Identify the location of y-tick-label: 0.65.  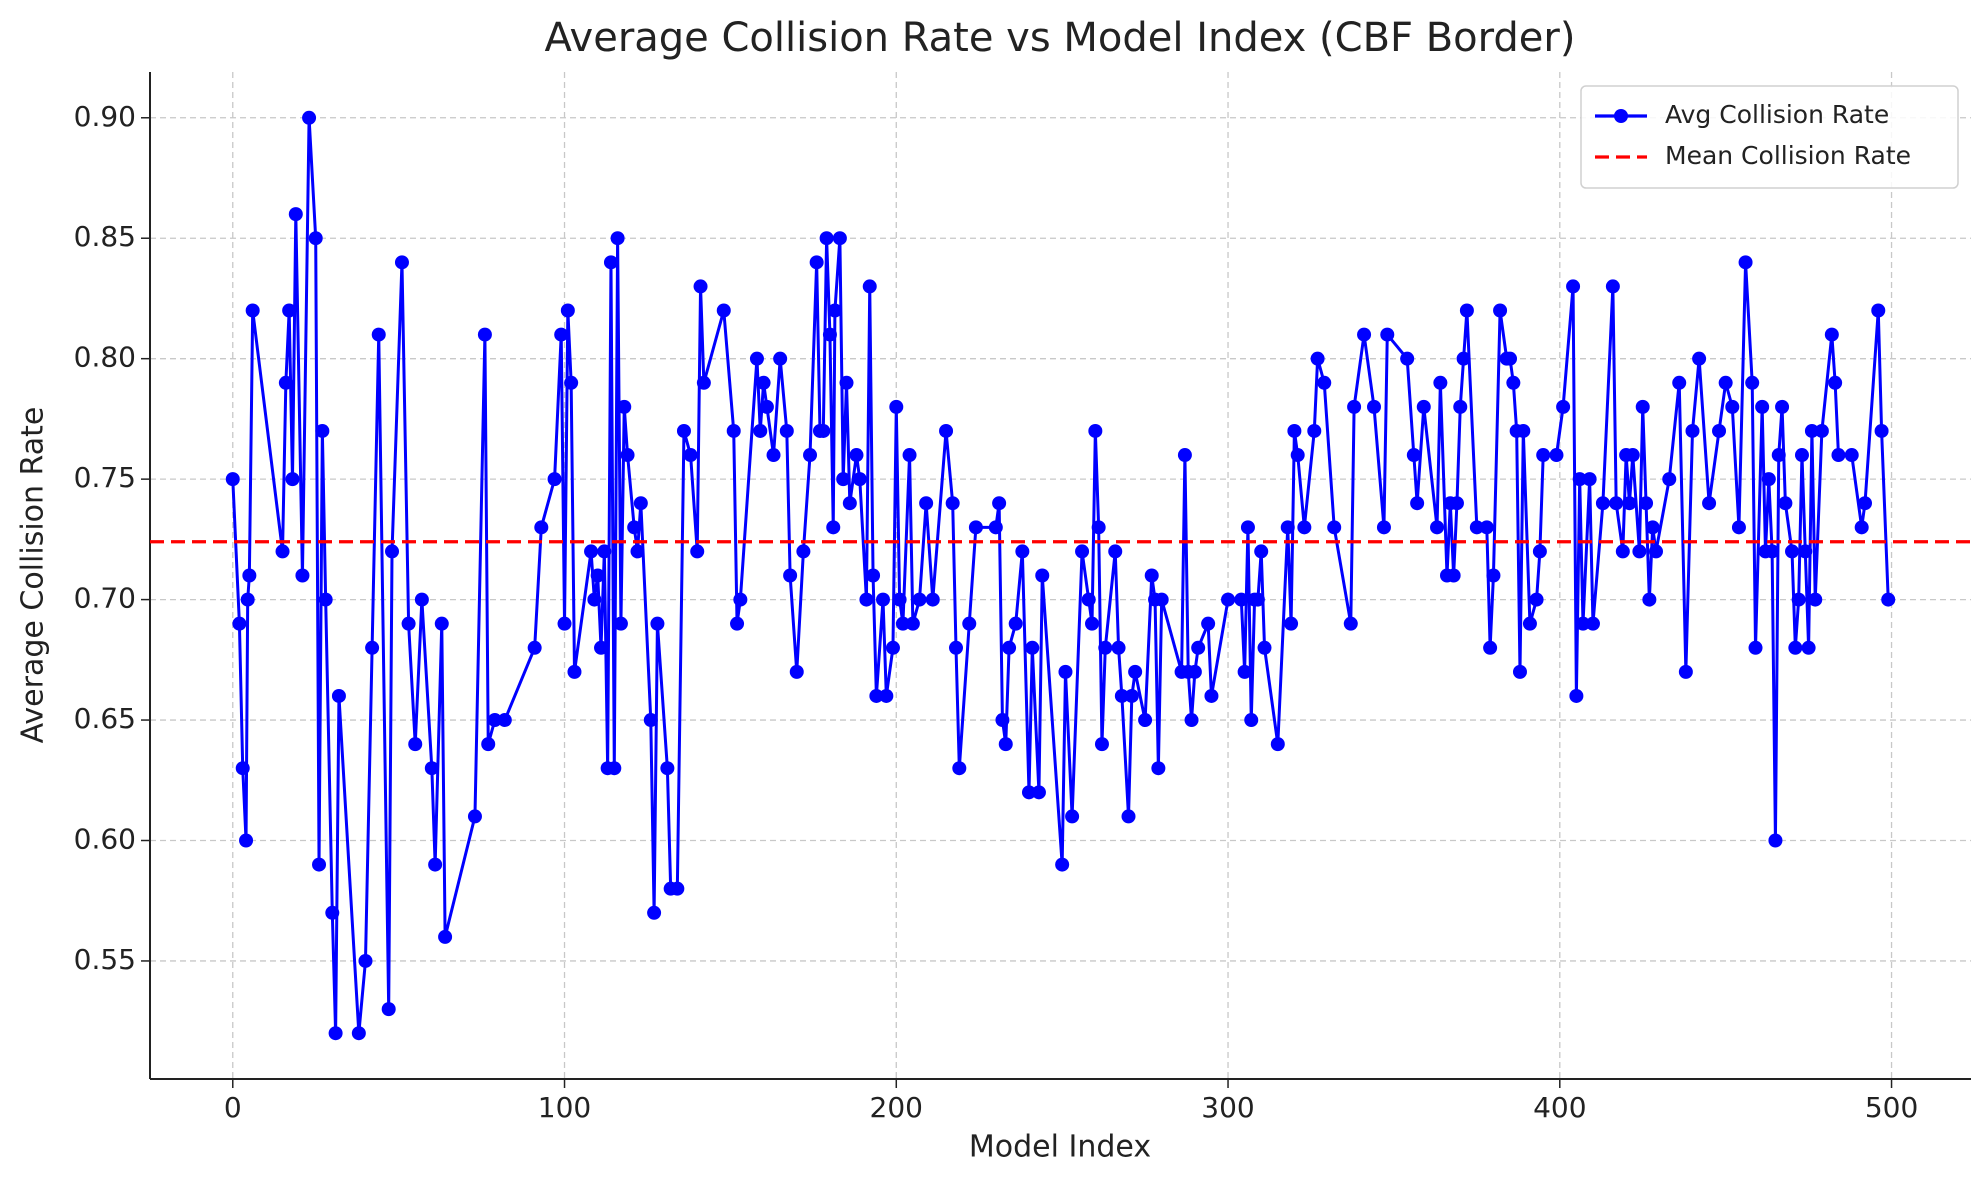
(105, 718).